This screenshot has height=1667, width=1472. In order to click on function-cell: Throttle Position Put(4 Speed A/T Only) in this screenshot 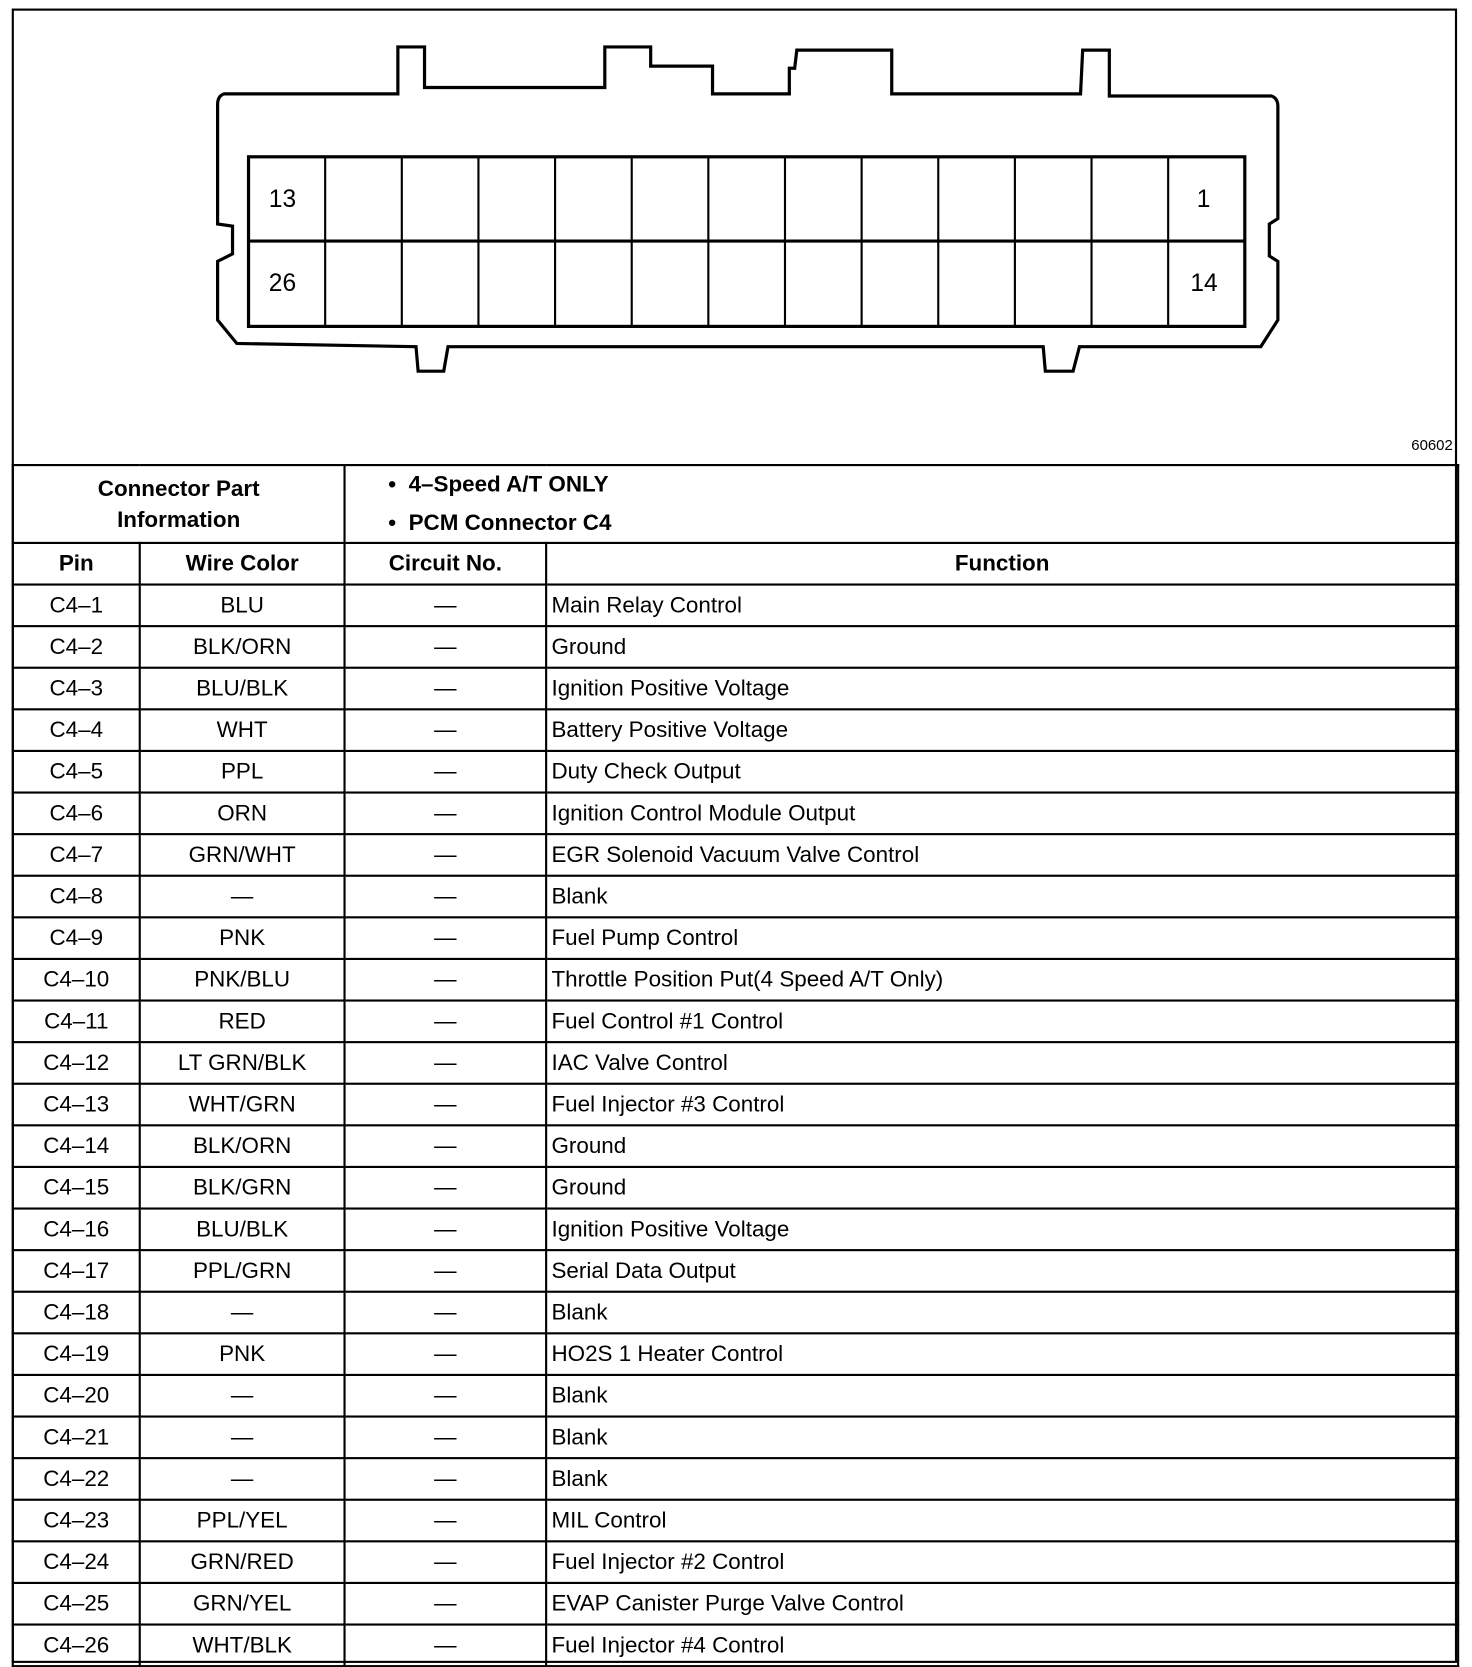, I will do `click(1002, 979)`.